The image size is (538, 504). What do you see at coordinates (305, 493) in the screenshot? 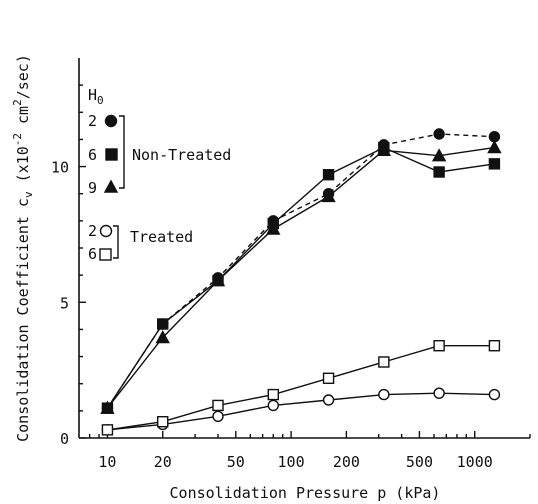
I see `x-axis-title: Consolidation Pressure p (kPa)` at bounding box center [305, 493].